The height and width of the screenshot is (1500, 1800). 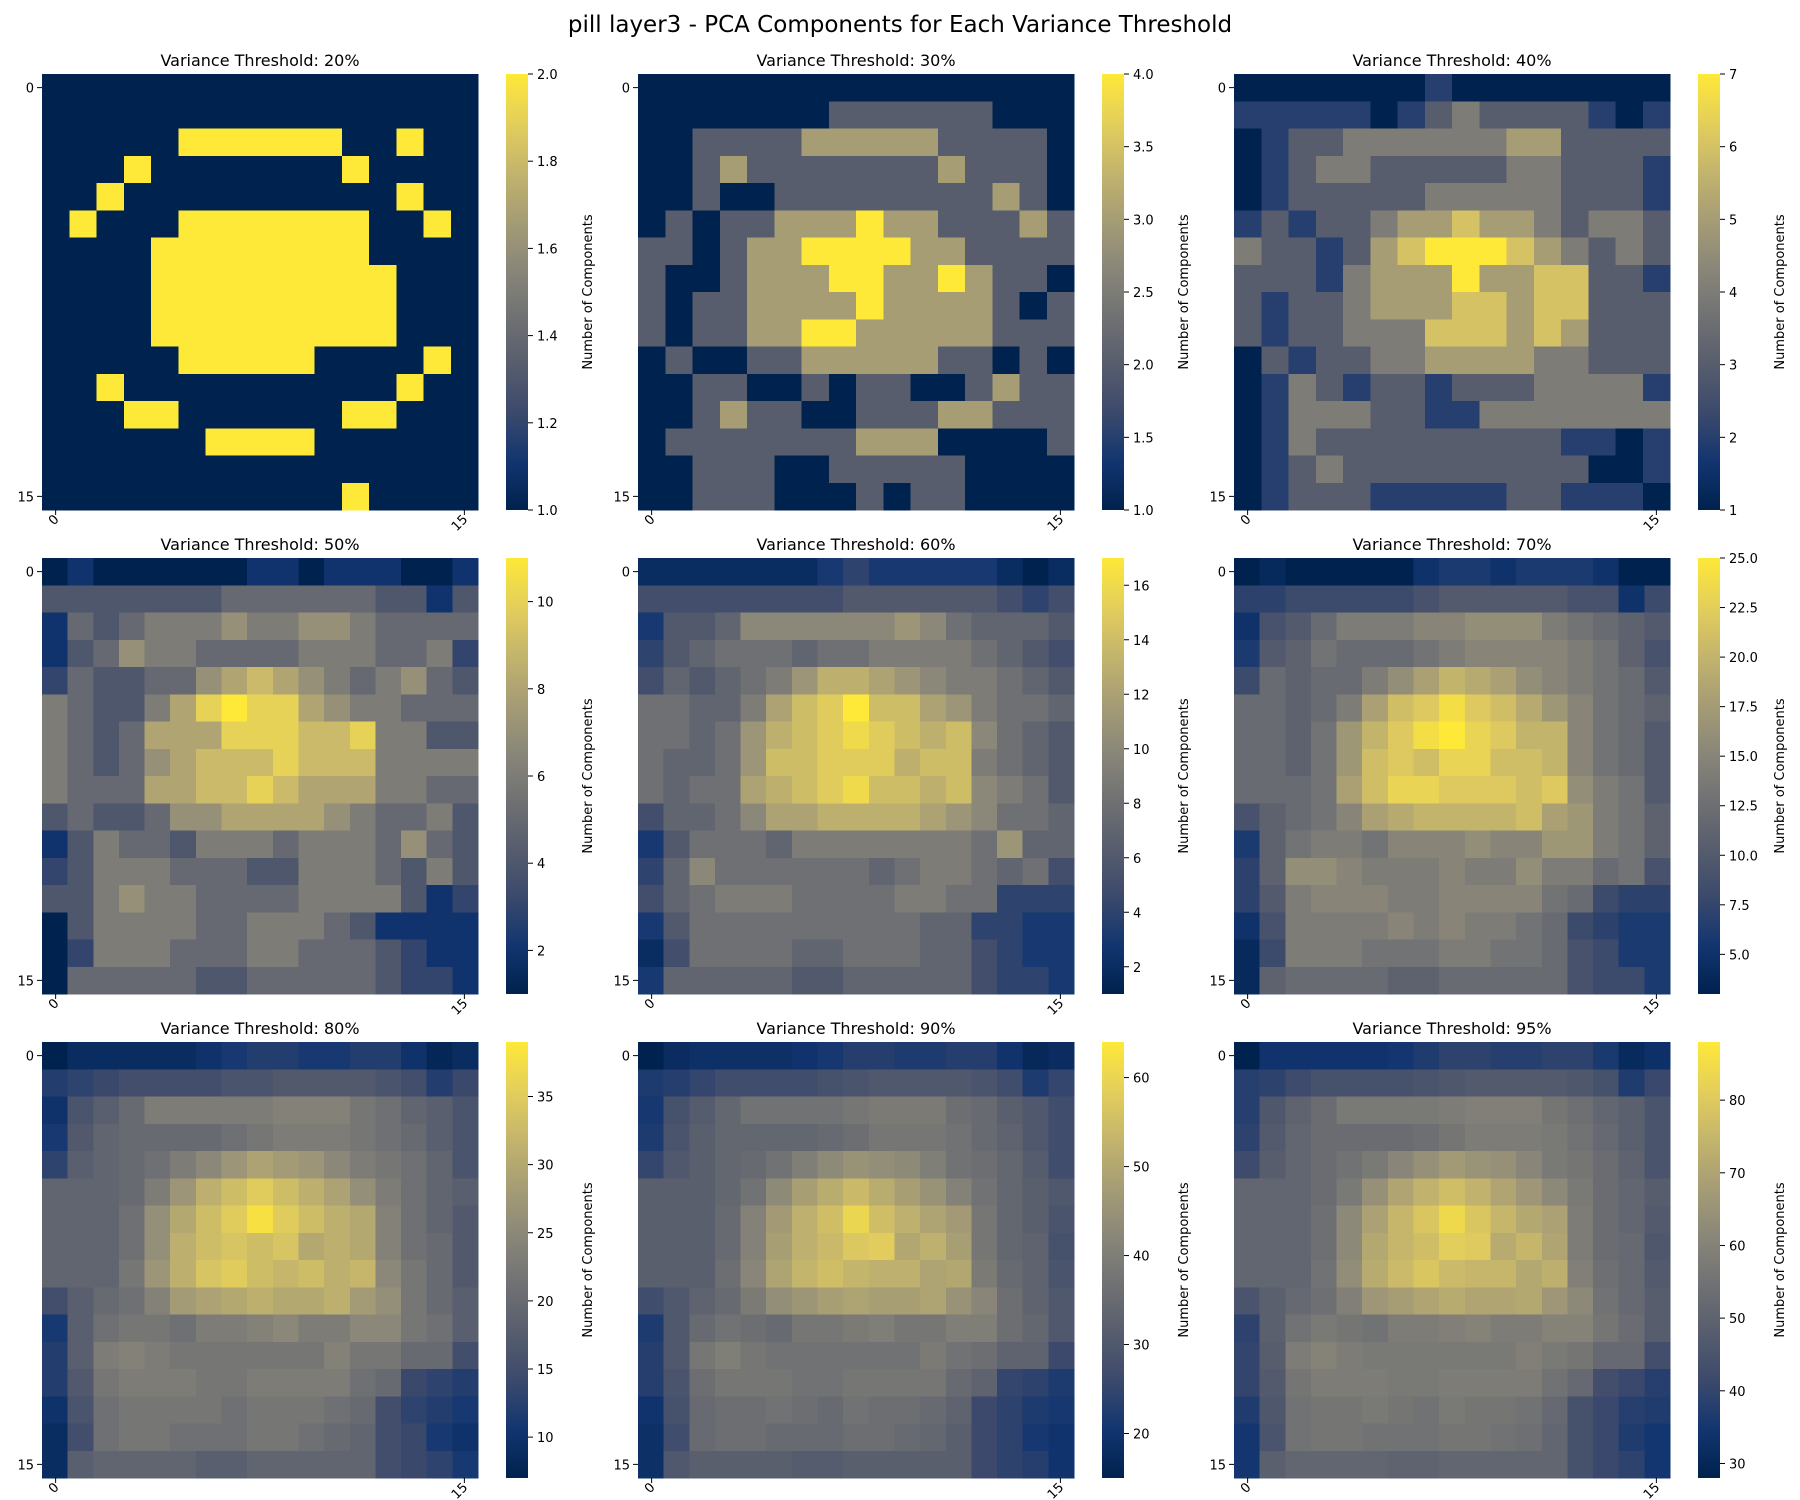 I want to click on colorbar-tick-label: 50, so click(x=1141, y=1168).